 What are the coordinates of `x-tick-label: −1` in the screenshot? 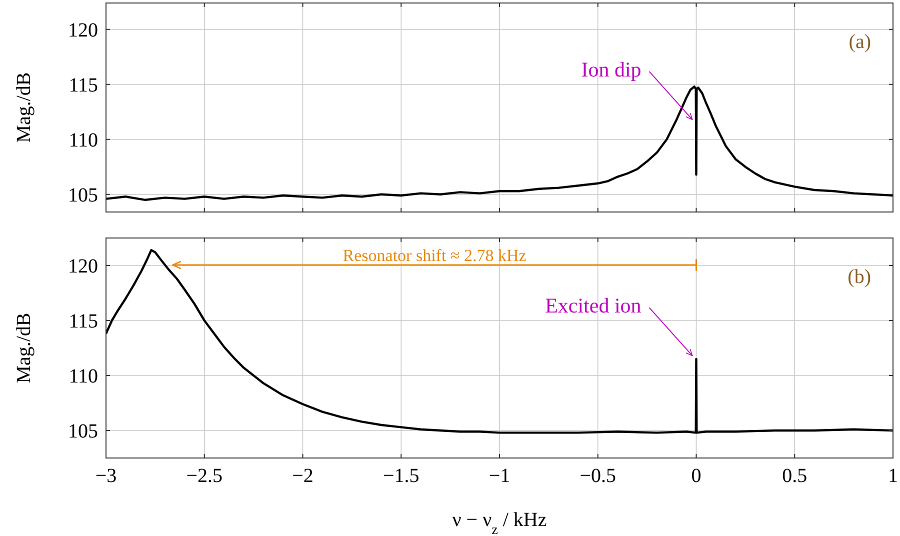 It's located at (499, 476).